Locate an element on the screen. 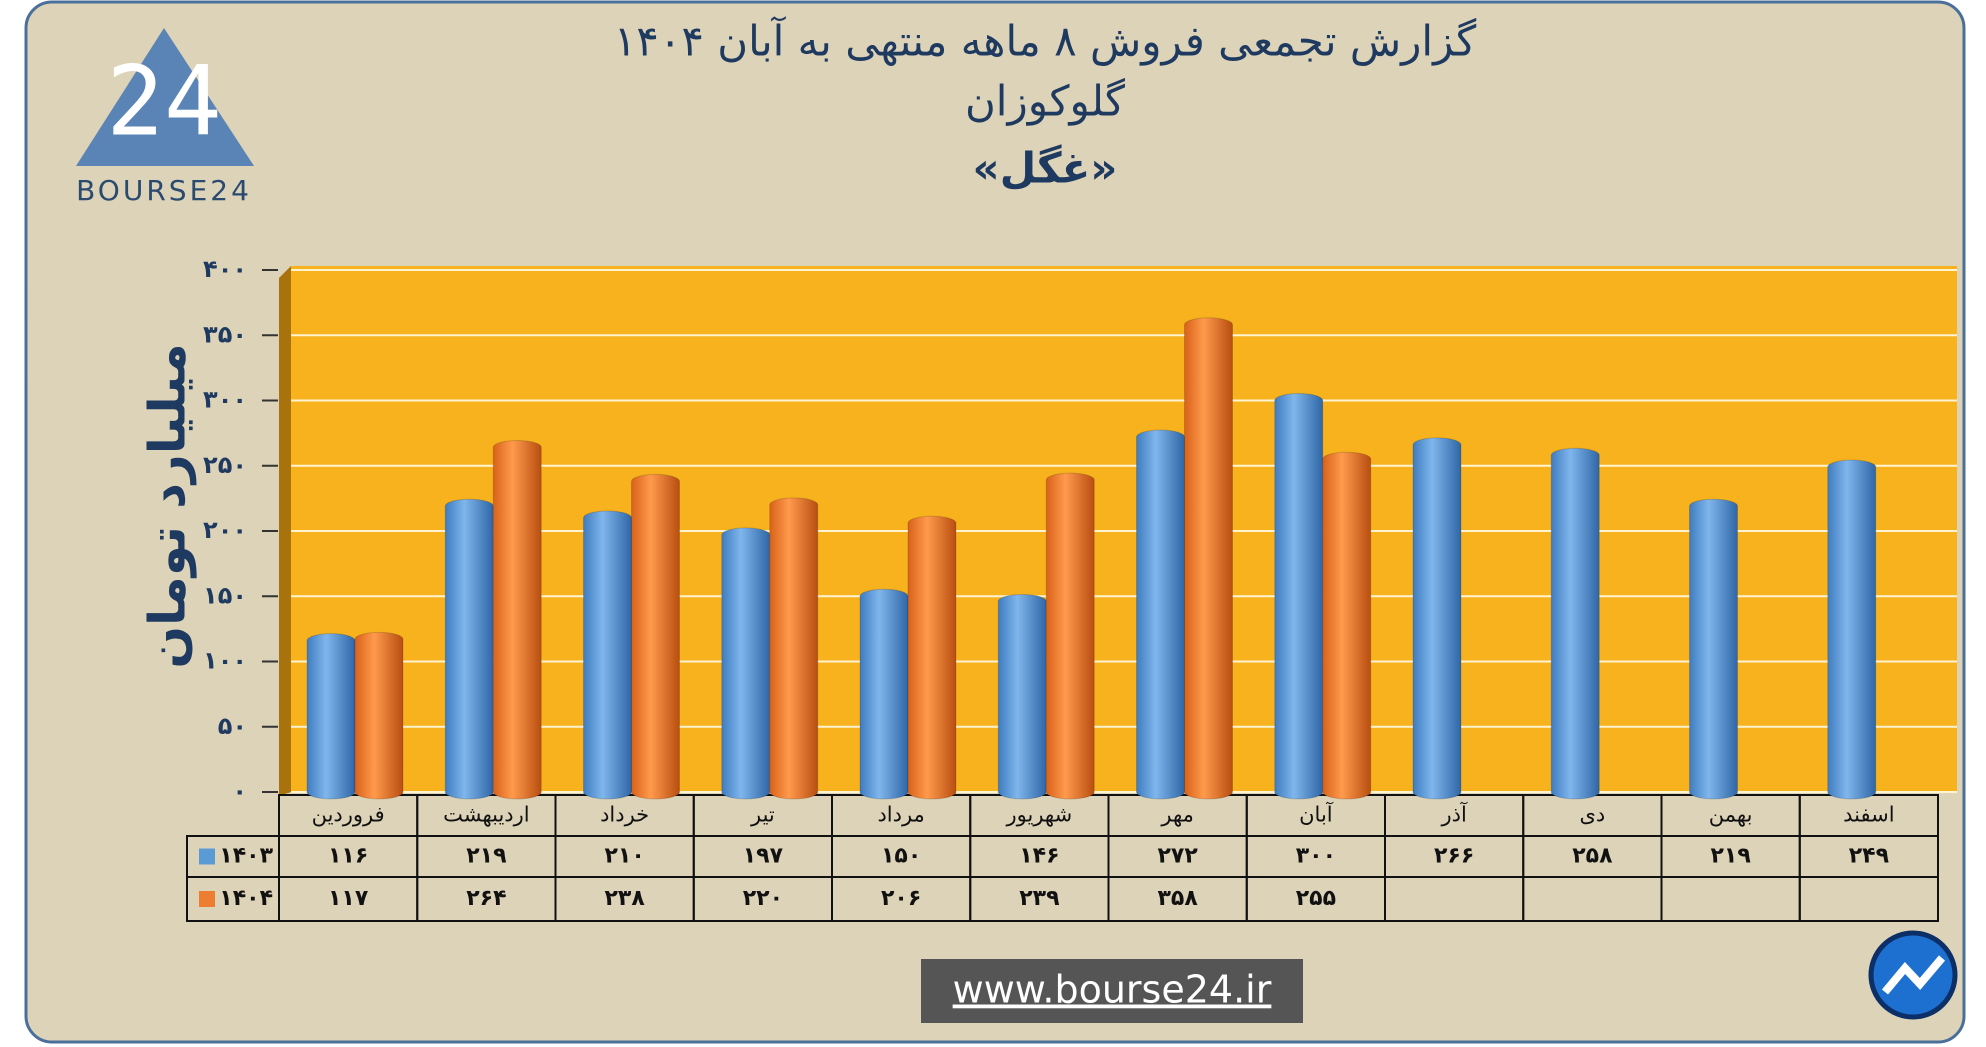 This screenshot has width=1986, height=1047. legend-label: ۱۴۰۳ is located at coordinates (246, 856).